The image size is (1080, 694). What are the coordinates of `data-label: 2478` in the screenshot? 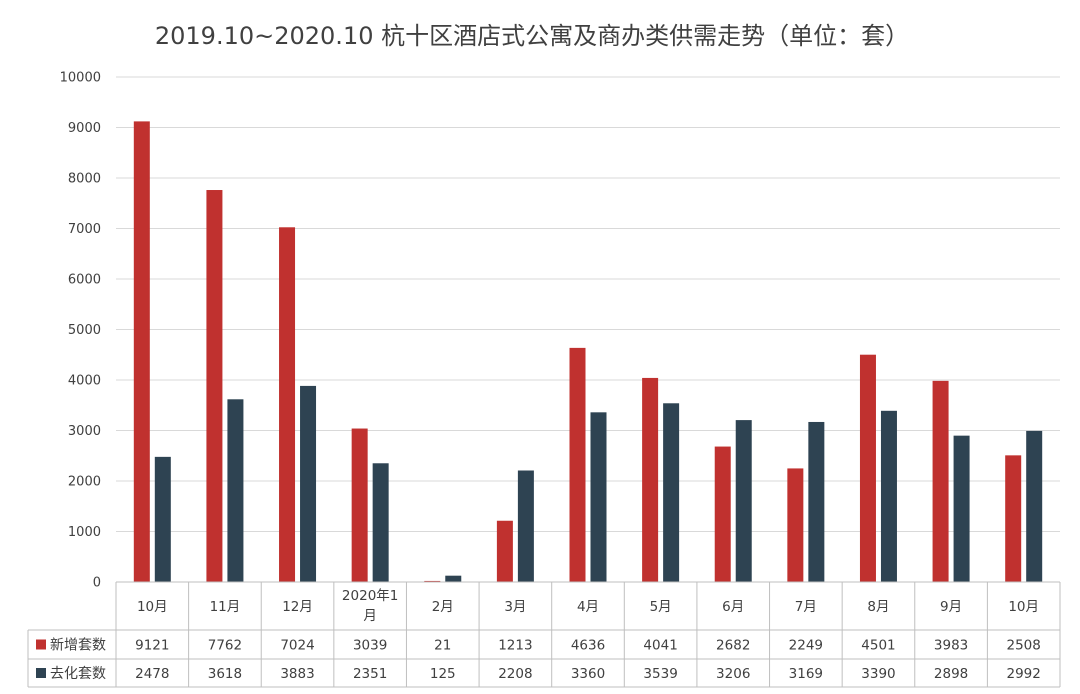 It's located at (152, 674).